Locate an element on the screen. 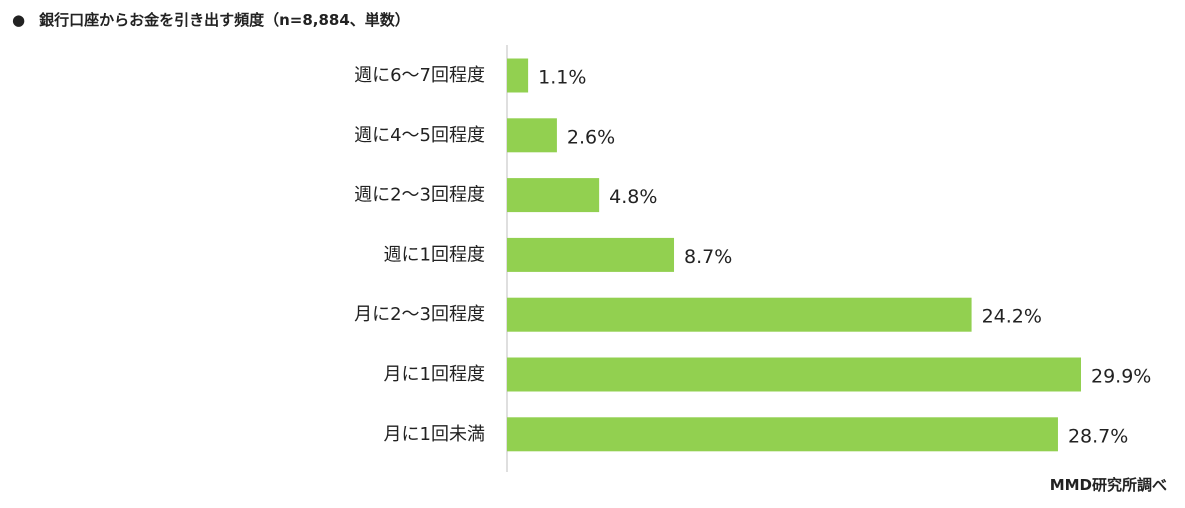 Image resolution: width=1185 pixels, height=508 pixels. category-label: 月に1回未満 is located at coordinates (434, 434).